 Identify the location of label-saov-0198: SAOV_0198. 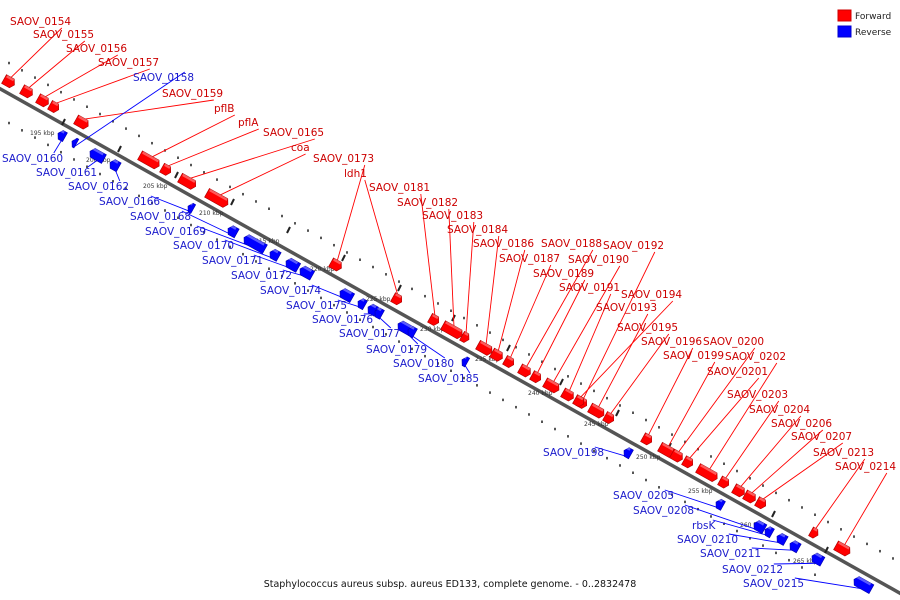
(573, 453).